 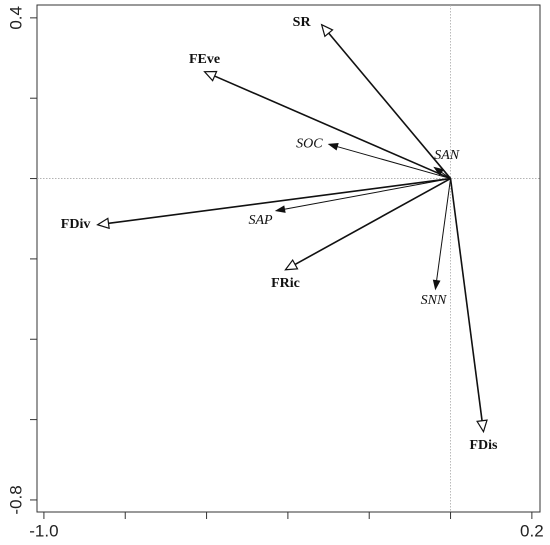 What do you see at coordinates (15, 499) in the screenshot?
I see `y-tick-label: -0.8` at bounding box center [15, 499].